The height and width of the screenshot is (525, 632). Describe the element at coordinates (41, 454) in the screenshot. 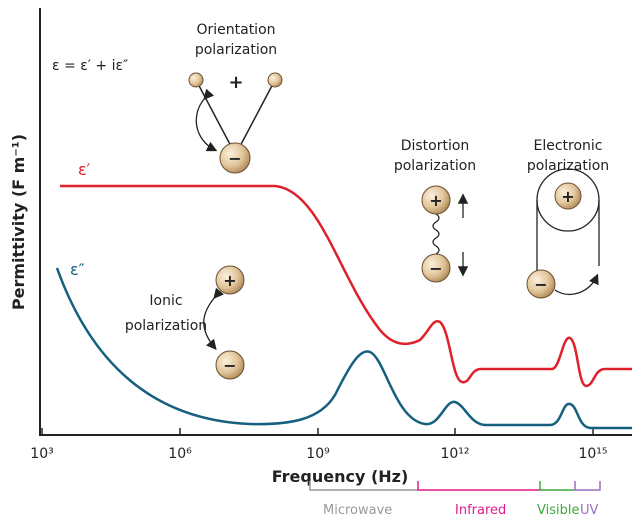

I see `x-tick-label: 10³` at that location.